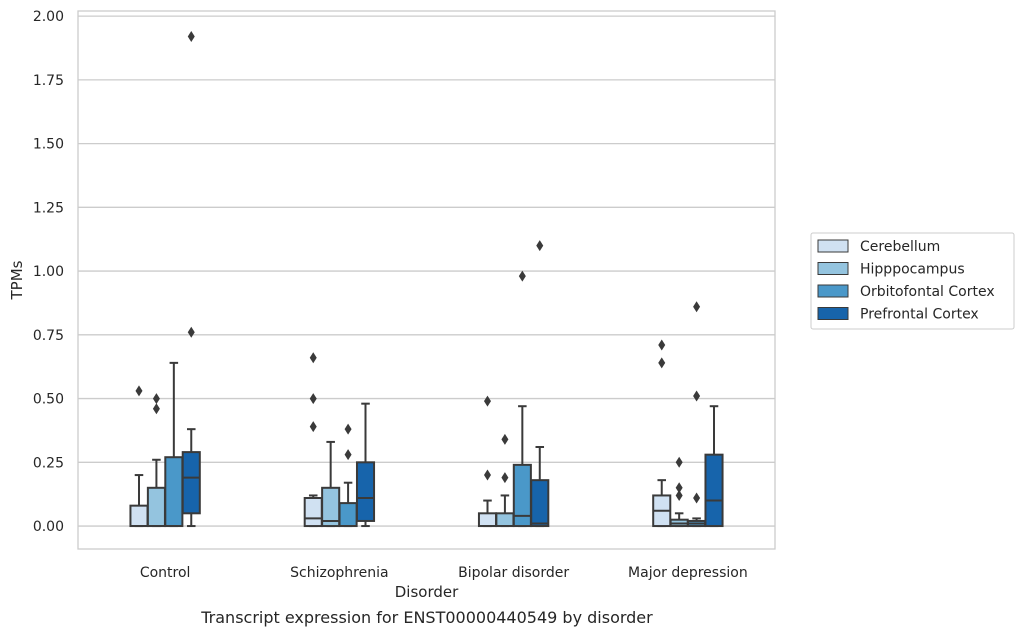 The width and height of the screenshot is (1023, 636). Describe the element at coordinates (912, 270) in the screenshot. I see `legend-label: Hipppocampus` at that location.